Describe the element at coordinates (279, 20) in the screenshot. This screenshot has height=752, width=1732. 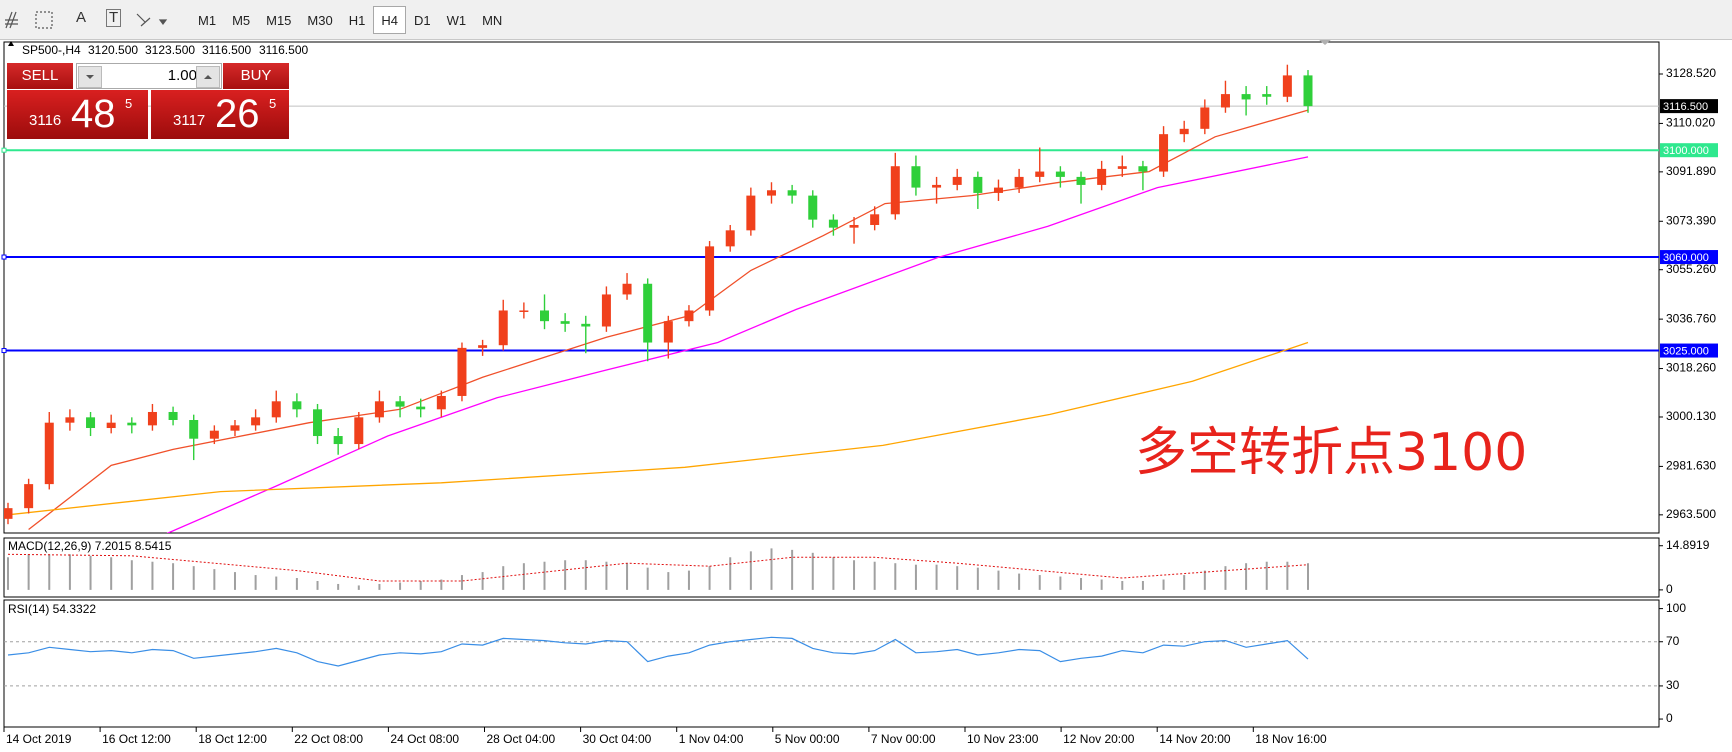
I see `timeframe-button: M15` at that location.